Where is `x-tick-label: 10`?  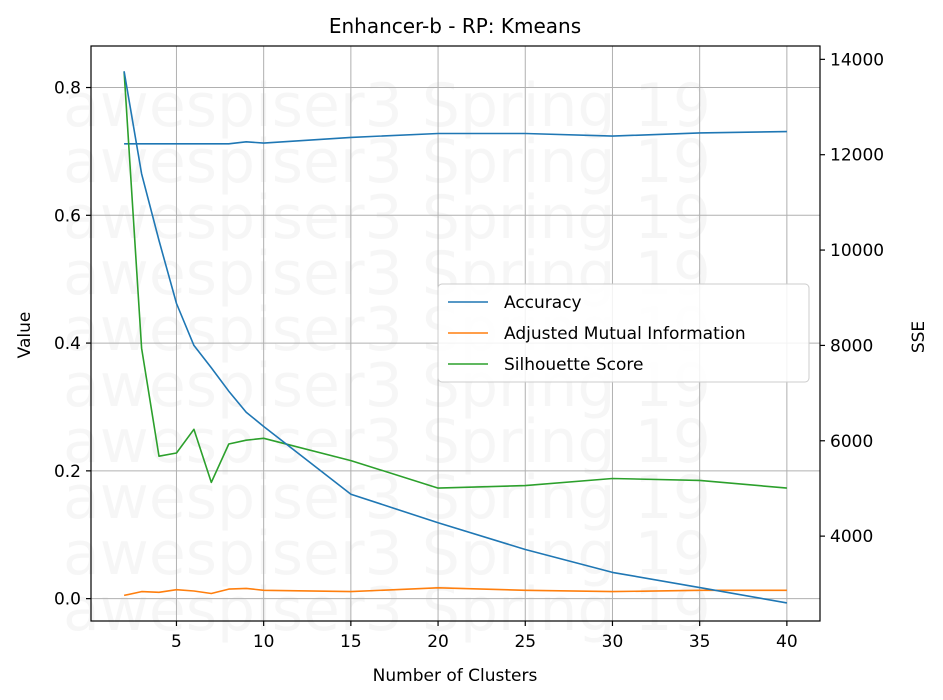 x-tick-label: 10 is located at coordinates (264, 642).